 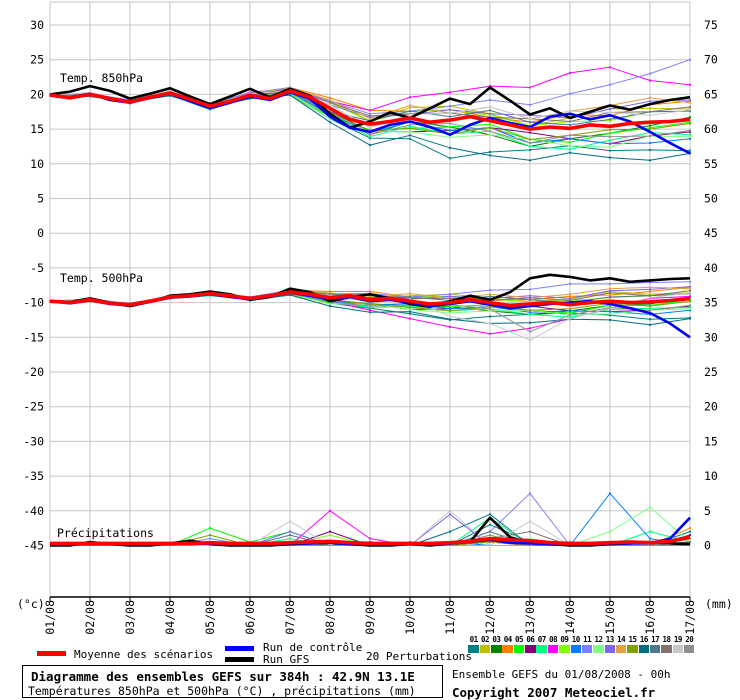 I want to click on y-left-tick-label: -15, so click(x=33, y=337).